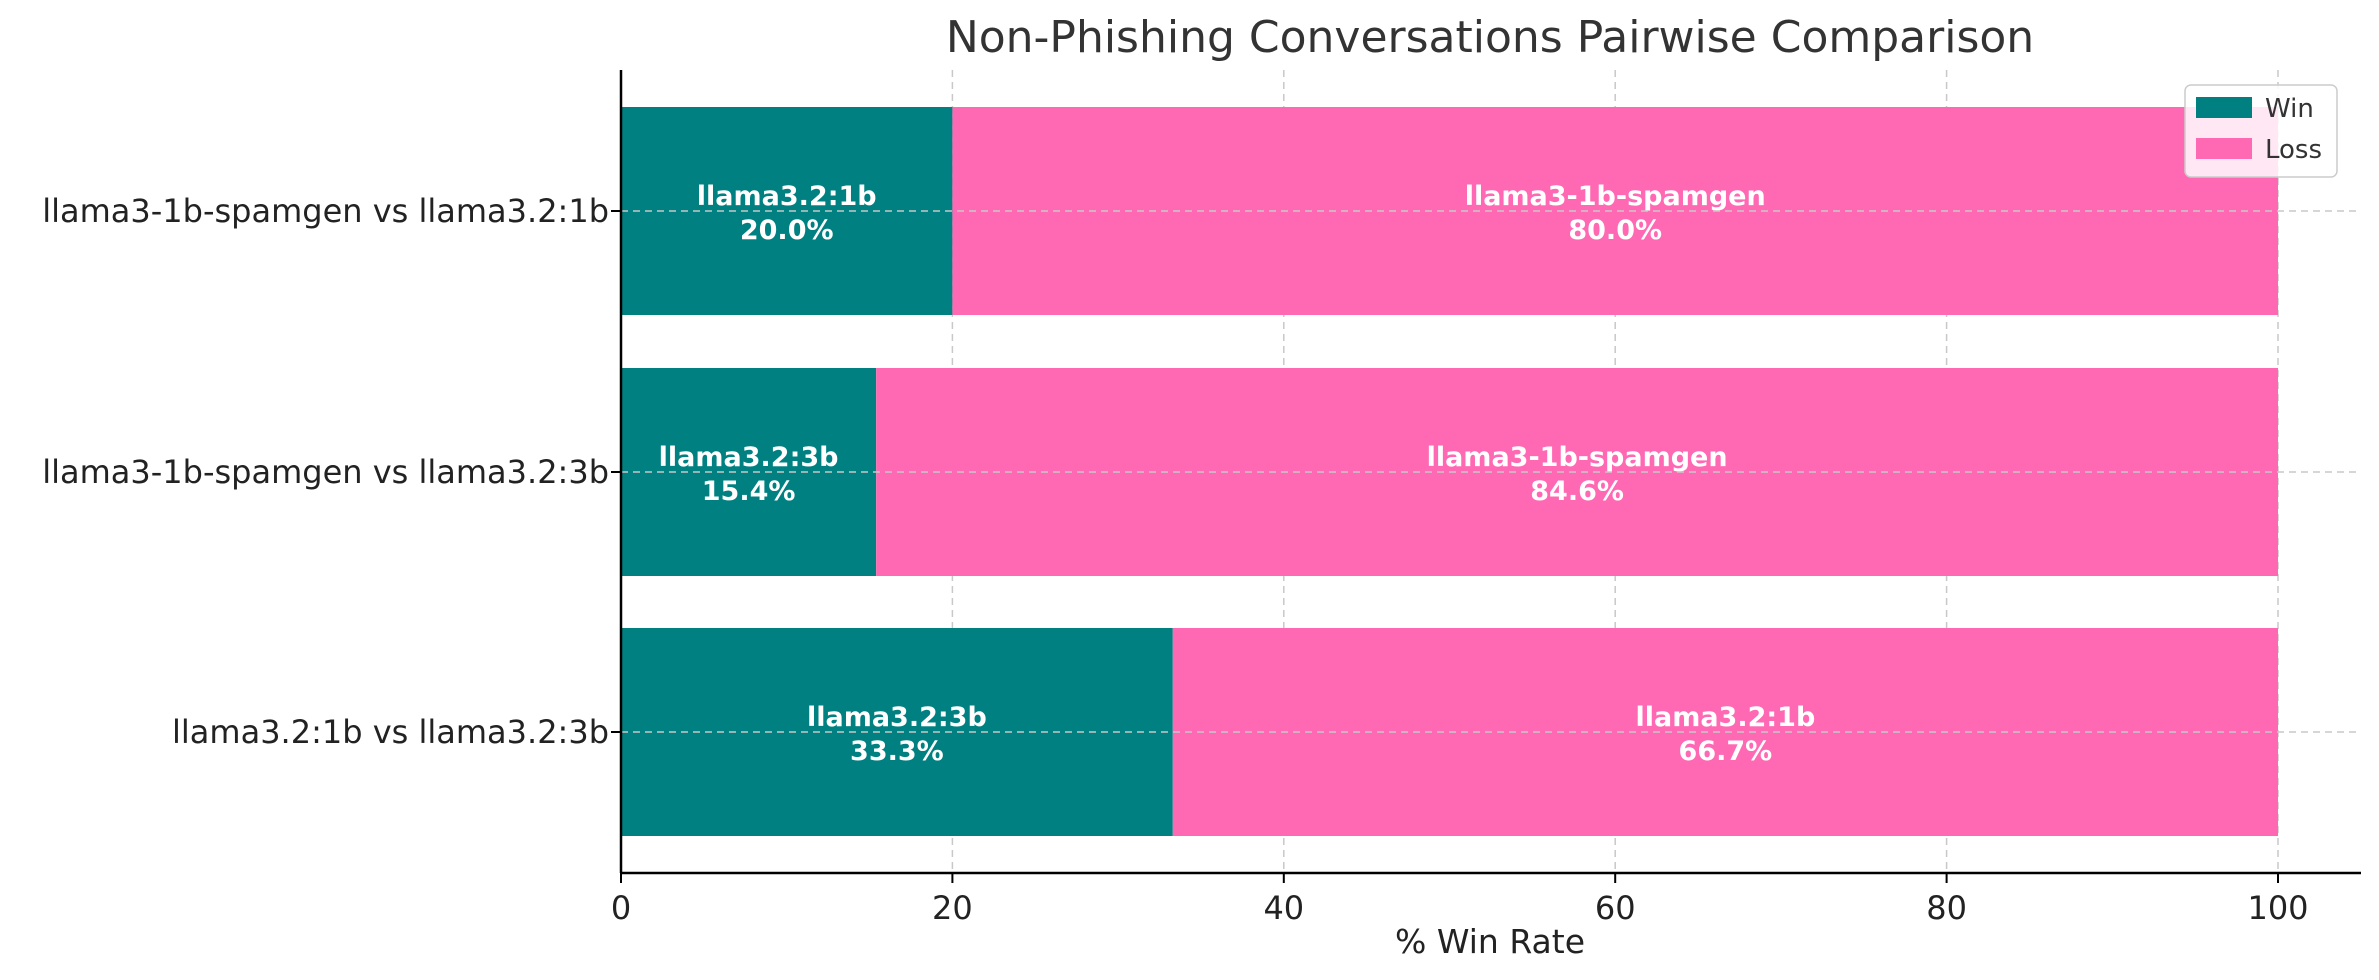 The height and width of the screenshot is (980, 2379). What do you see at coordinates (897, 751) in the screenshot?
I see `bar-label-value: 33.3%` at bounding box center [897, 751].